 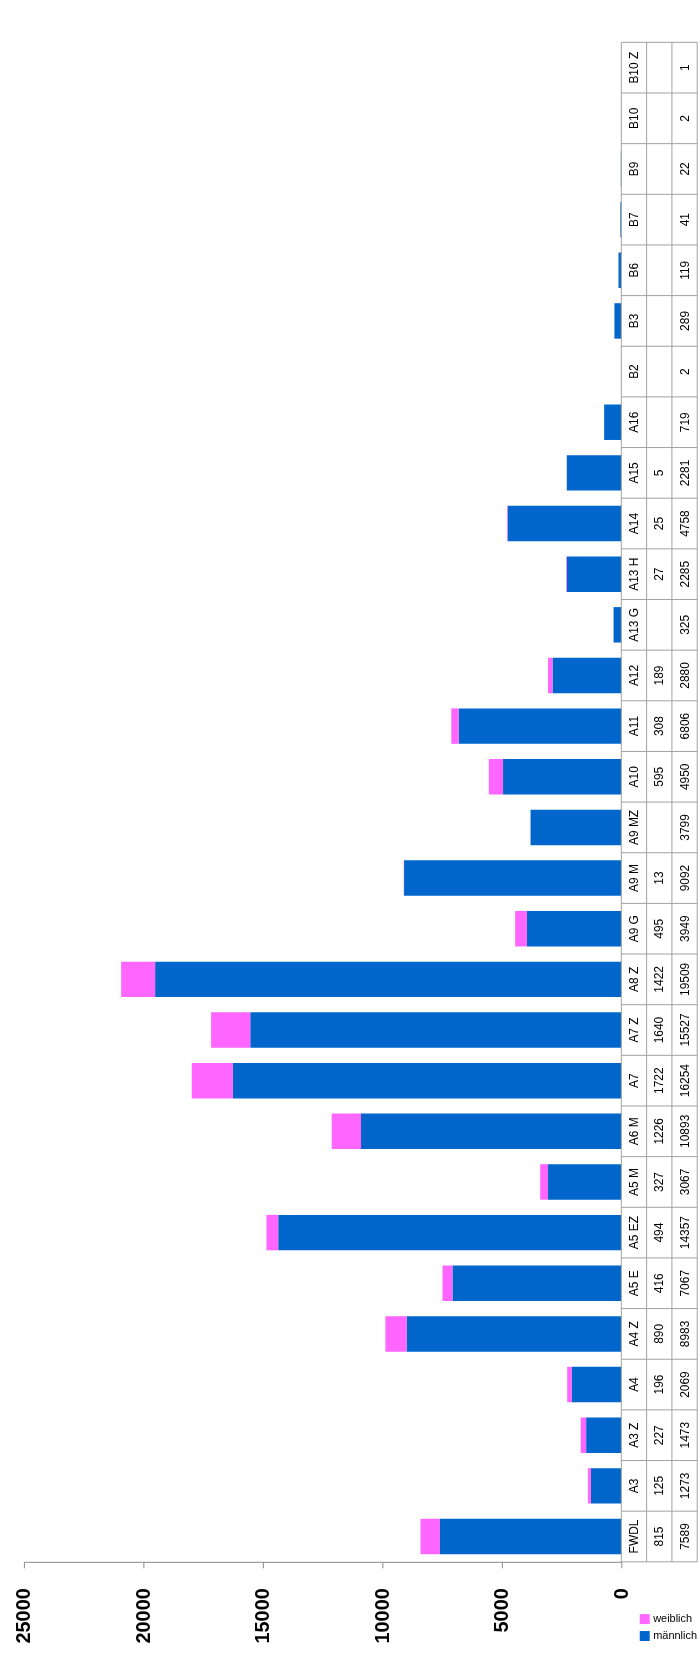 What do you see at coordinates (659, 1131) in the screenshot?
I see `data-label: 1226` at bounding box center [659, 1131].